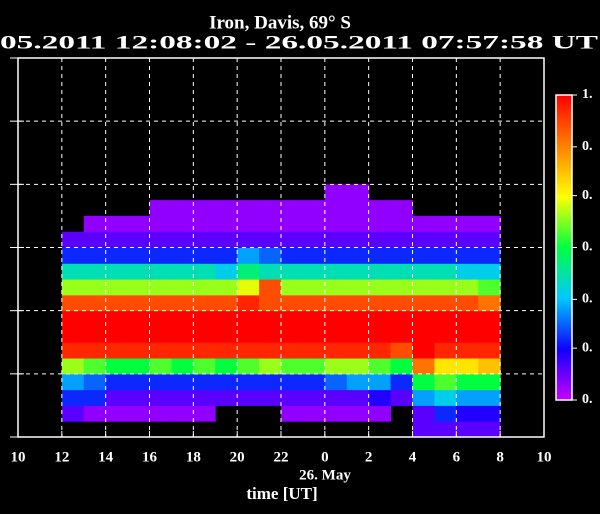 Image resolution: width=600 pixels, height=514 pixels. I want to click on annotation: 26. May, so click(325, 475).